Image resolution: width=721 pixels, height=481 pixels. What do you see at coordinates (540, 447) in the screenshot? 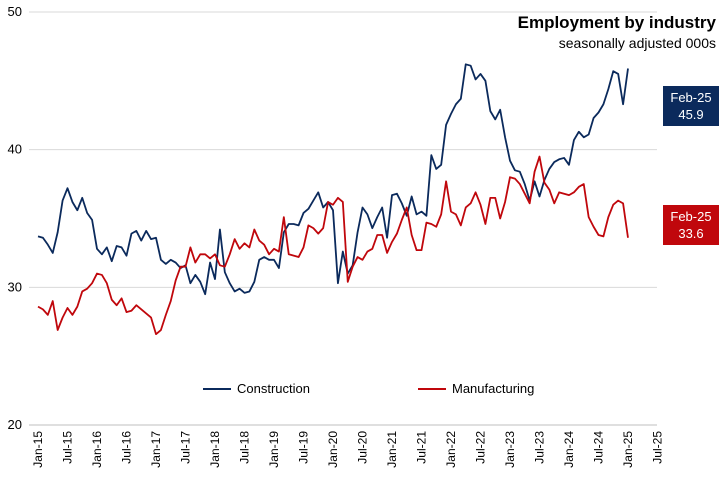
I see `x-tick-label: Jul-23` at bounding box center [540, 447].